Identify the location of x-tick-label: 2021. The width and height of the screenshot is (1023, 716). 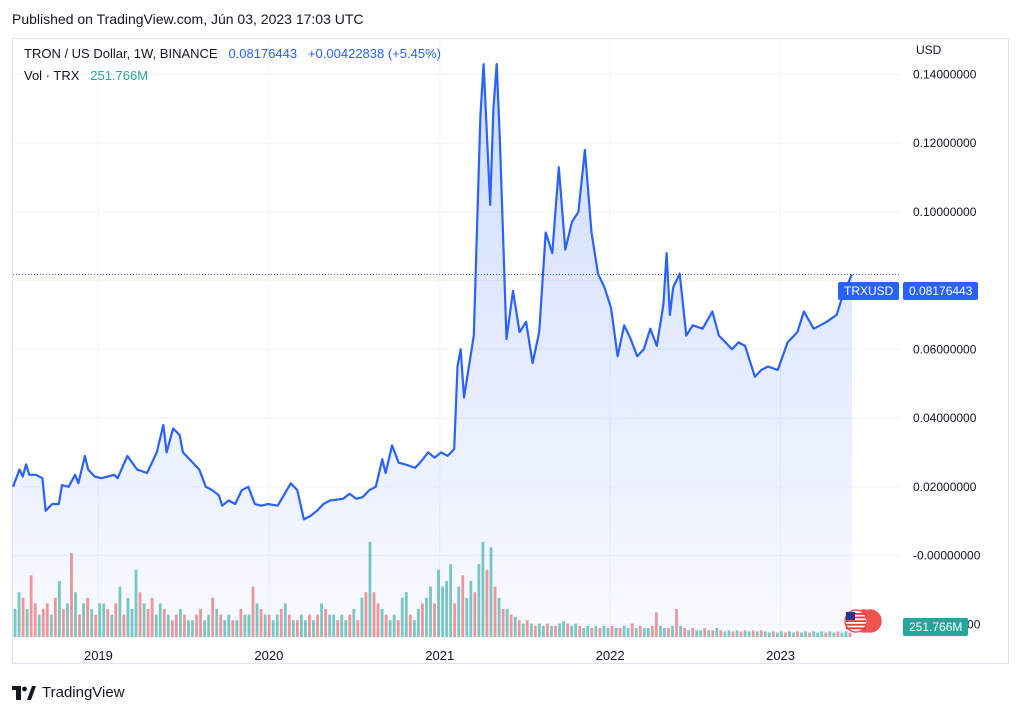
(439, 655).